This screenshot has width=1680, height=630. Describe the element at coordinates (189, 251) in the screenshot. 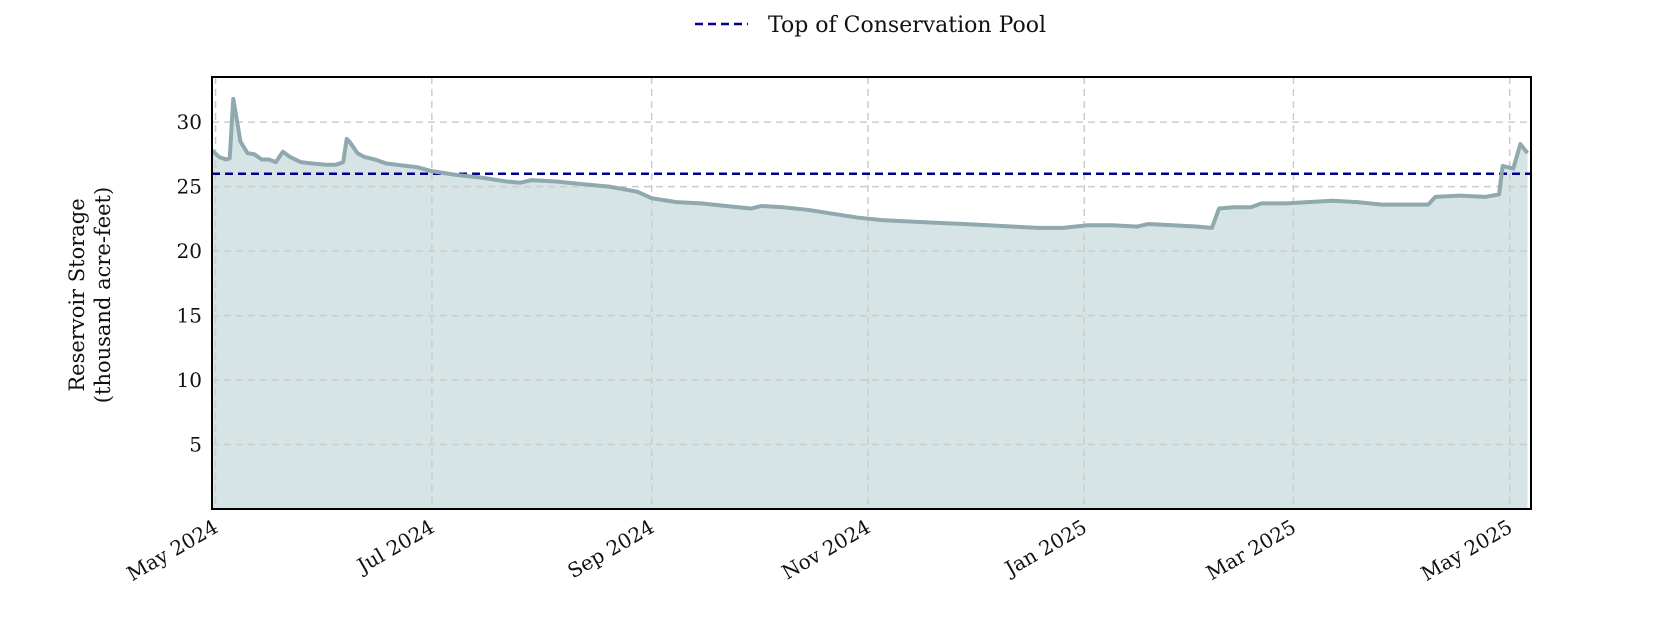

I see `y-tick-label: 20` at that location.